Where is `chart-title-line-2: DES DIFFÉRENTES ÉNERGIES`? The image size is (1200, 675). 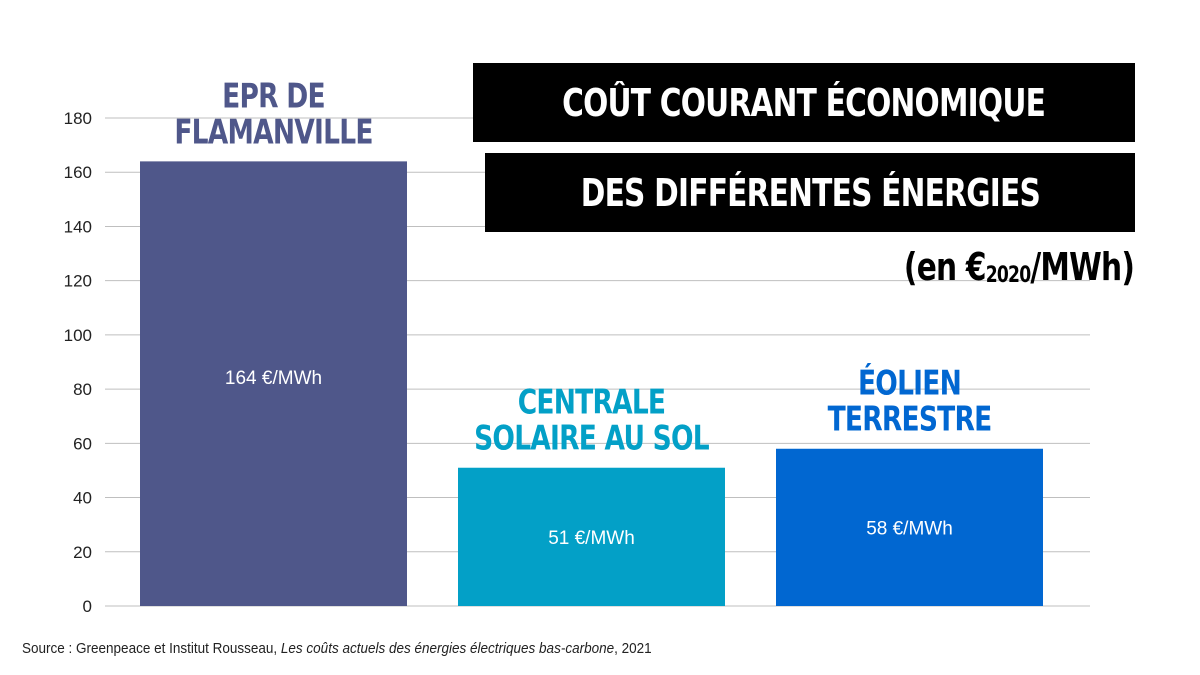 chart-title-line-2: DES DIFFÉRENTES ÉNERGIES is located at coordinates (810, 192).